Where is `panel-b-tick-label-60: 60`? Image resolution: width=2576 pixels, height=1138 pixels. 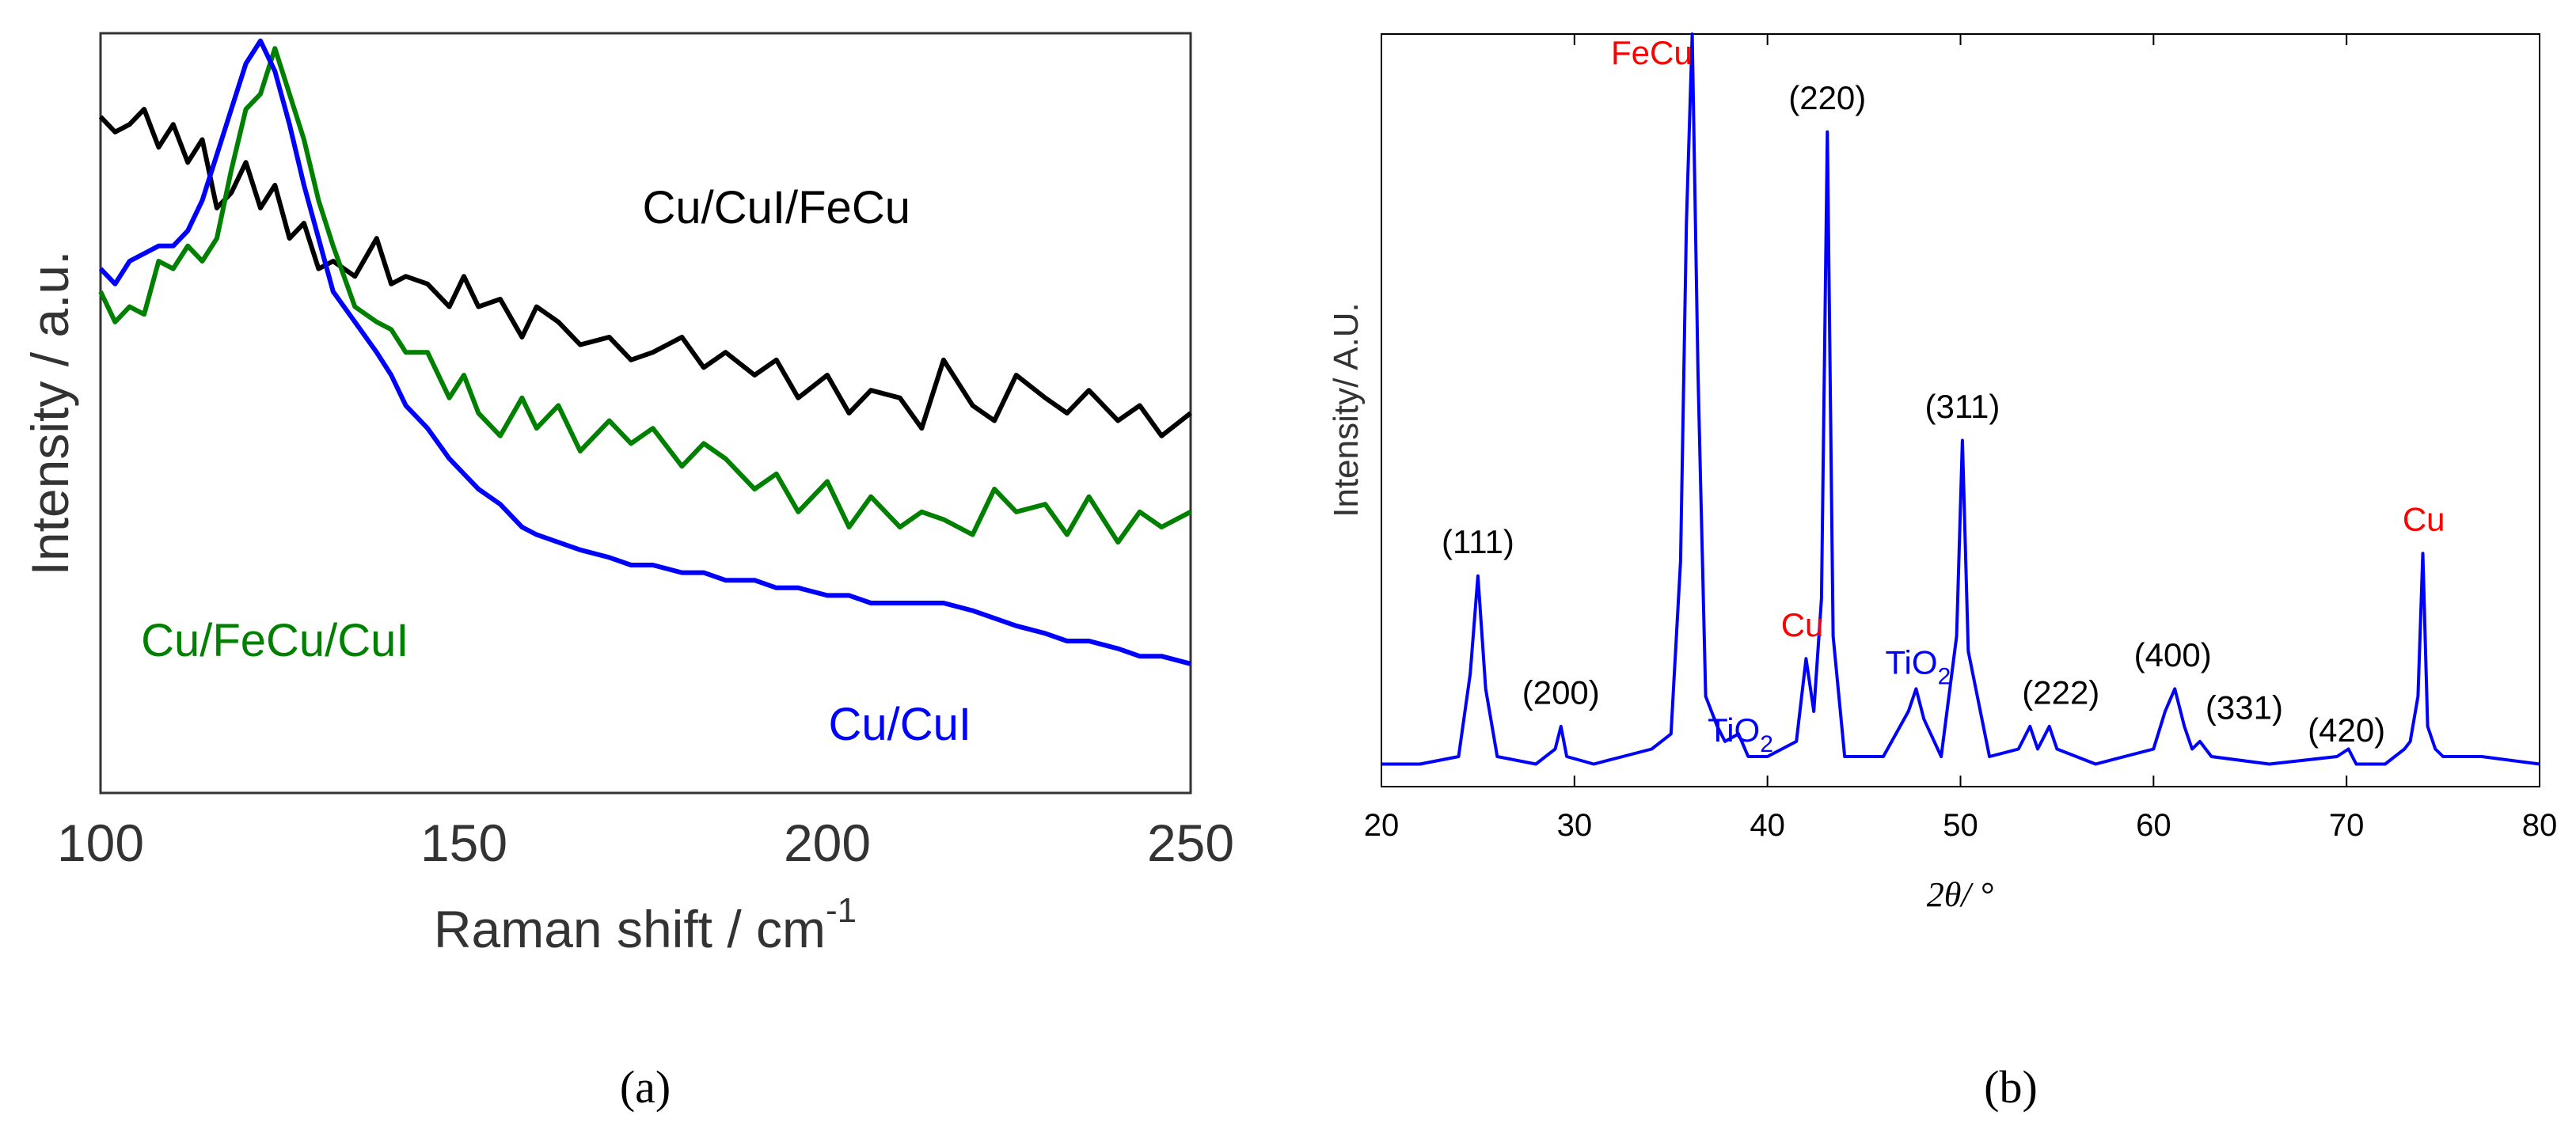 panel-b-tick-label-60: 60 is located at coordinates (2153, 826).